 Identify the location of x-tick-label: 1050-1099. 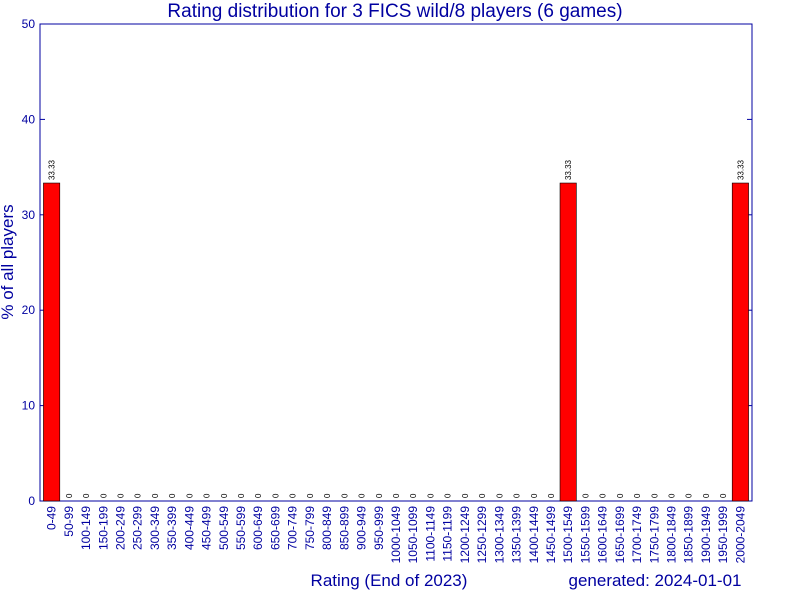
(413, 535).